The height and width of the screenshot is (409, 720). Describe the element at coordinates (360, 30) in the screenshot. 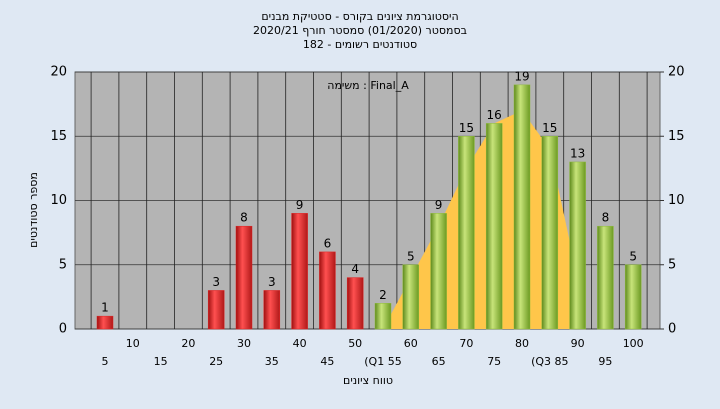

I see `chart-subtitle: בסמסטר (01/2020) סמסטר חורף 2020/21` at that location.